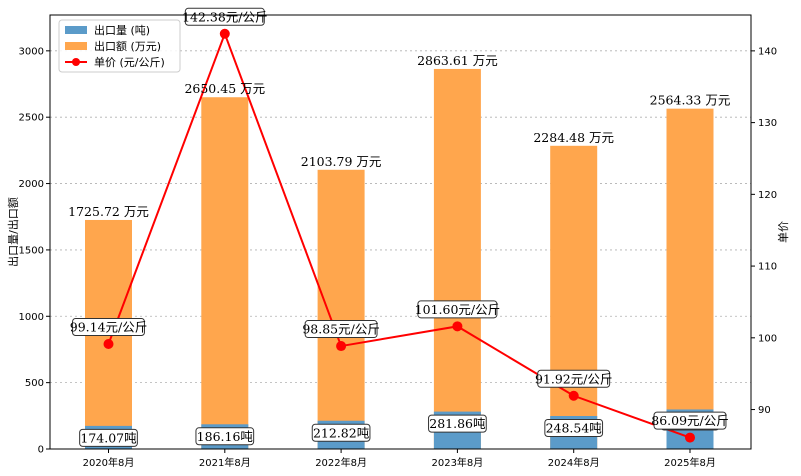 The width and height of the screenshot is (801, 476). I want to click on volume-label-text: 186.16吨, so click(225, 436).